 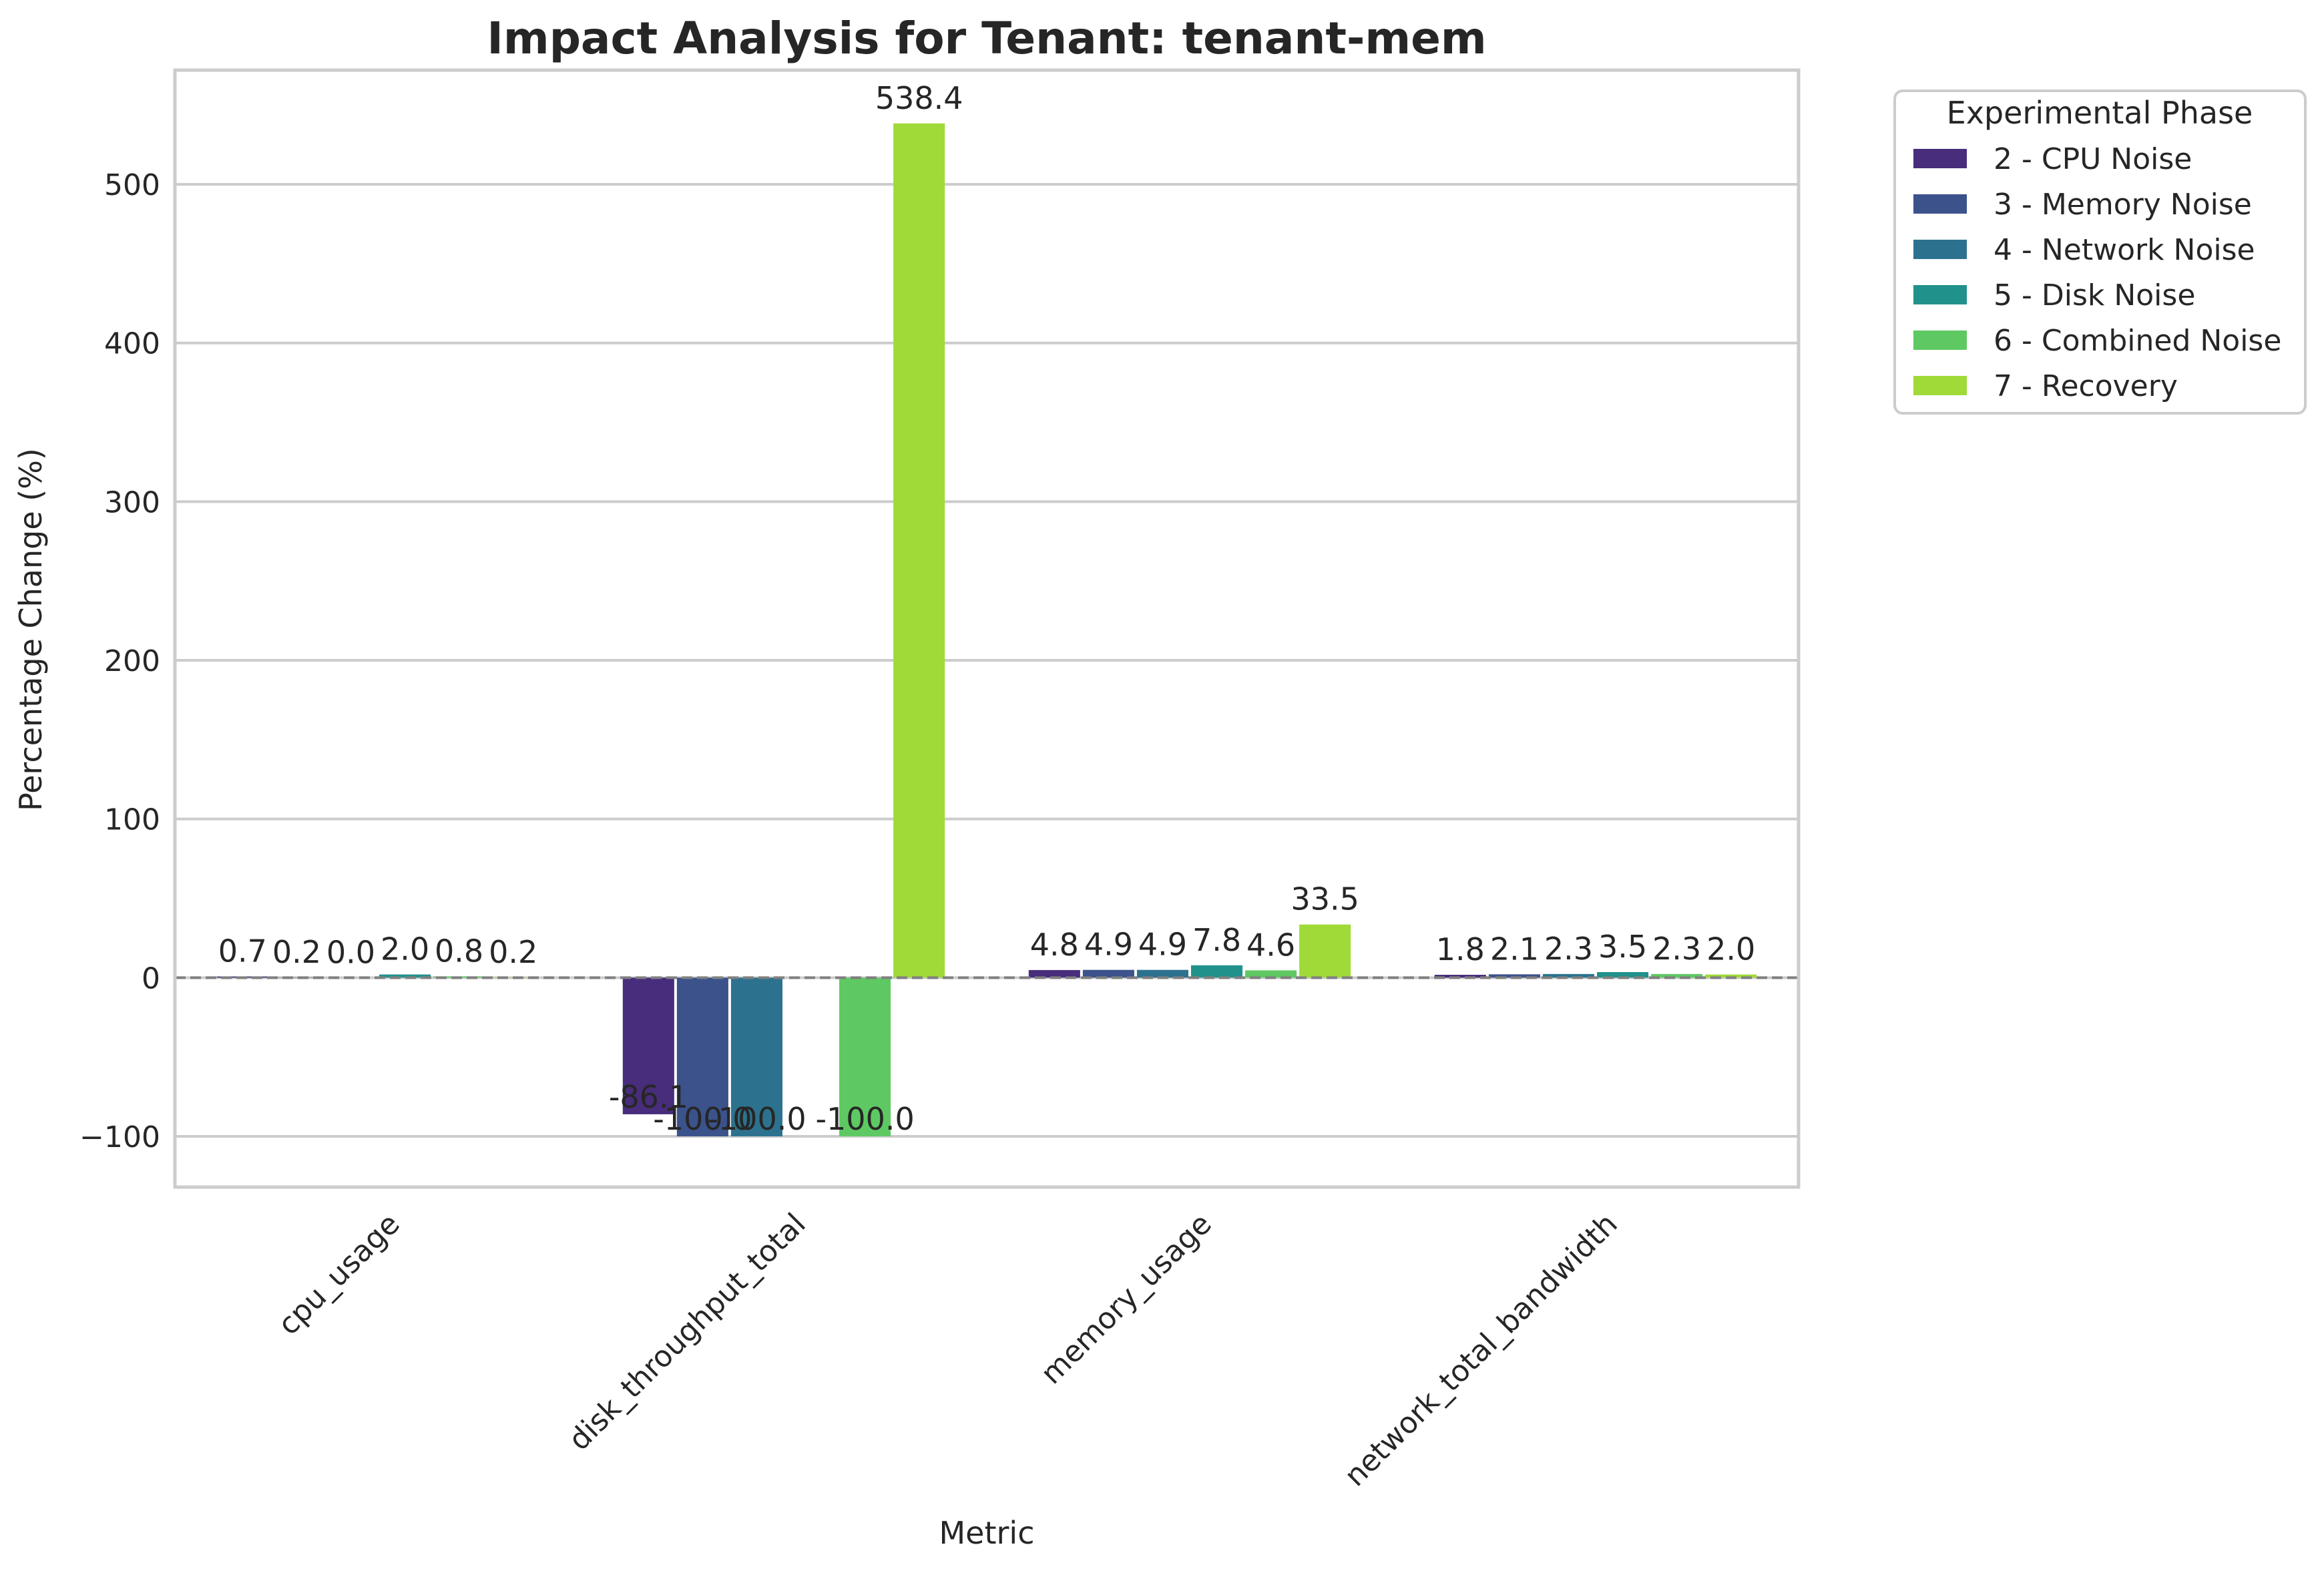 What do you see at coordinates (1216, 940) in the screenshot?
I see `bar-value-label: 7.8` at bounding box center [1216, 940].